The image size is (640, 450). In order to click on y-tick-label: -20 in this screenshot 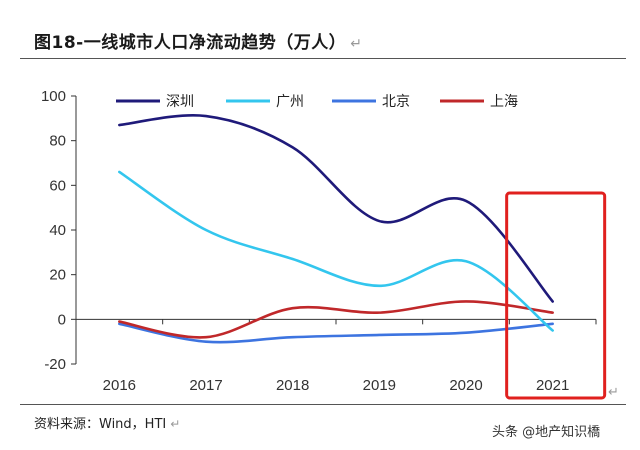, I will do `click(55, 364)`.